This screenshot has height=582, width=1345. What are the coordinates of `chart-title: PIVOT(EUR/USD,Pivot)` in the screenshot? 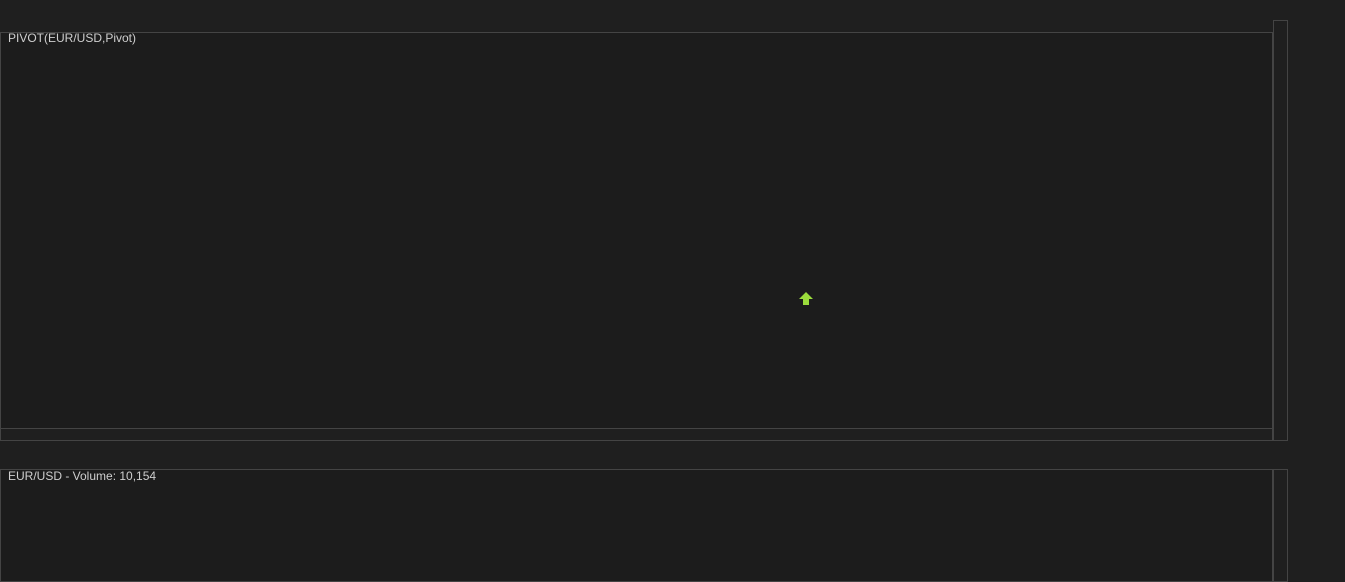 It's located at (72, 38).